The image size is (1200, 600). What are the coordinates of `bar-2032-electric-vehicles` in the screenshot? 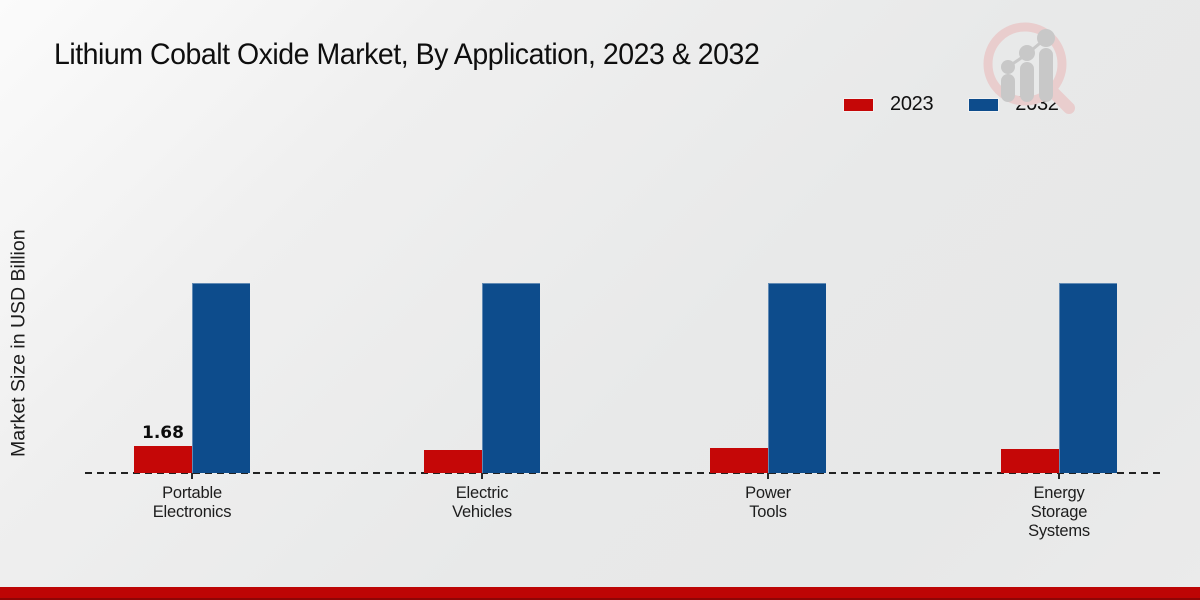 It's located at (511, 378).